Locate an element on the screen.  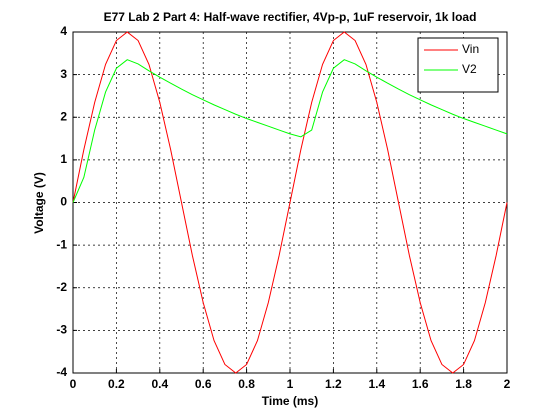
x-tick-label: 2 is located at coordinates (507, 384).